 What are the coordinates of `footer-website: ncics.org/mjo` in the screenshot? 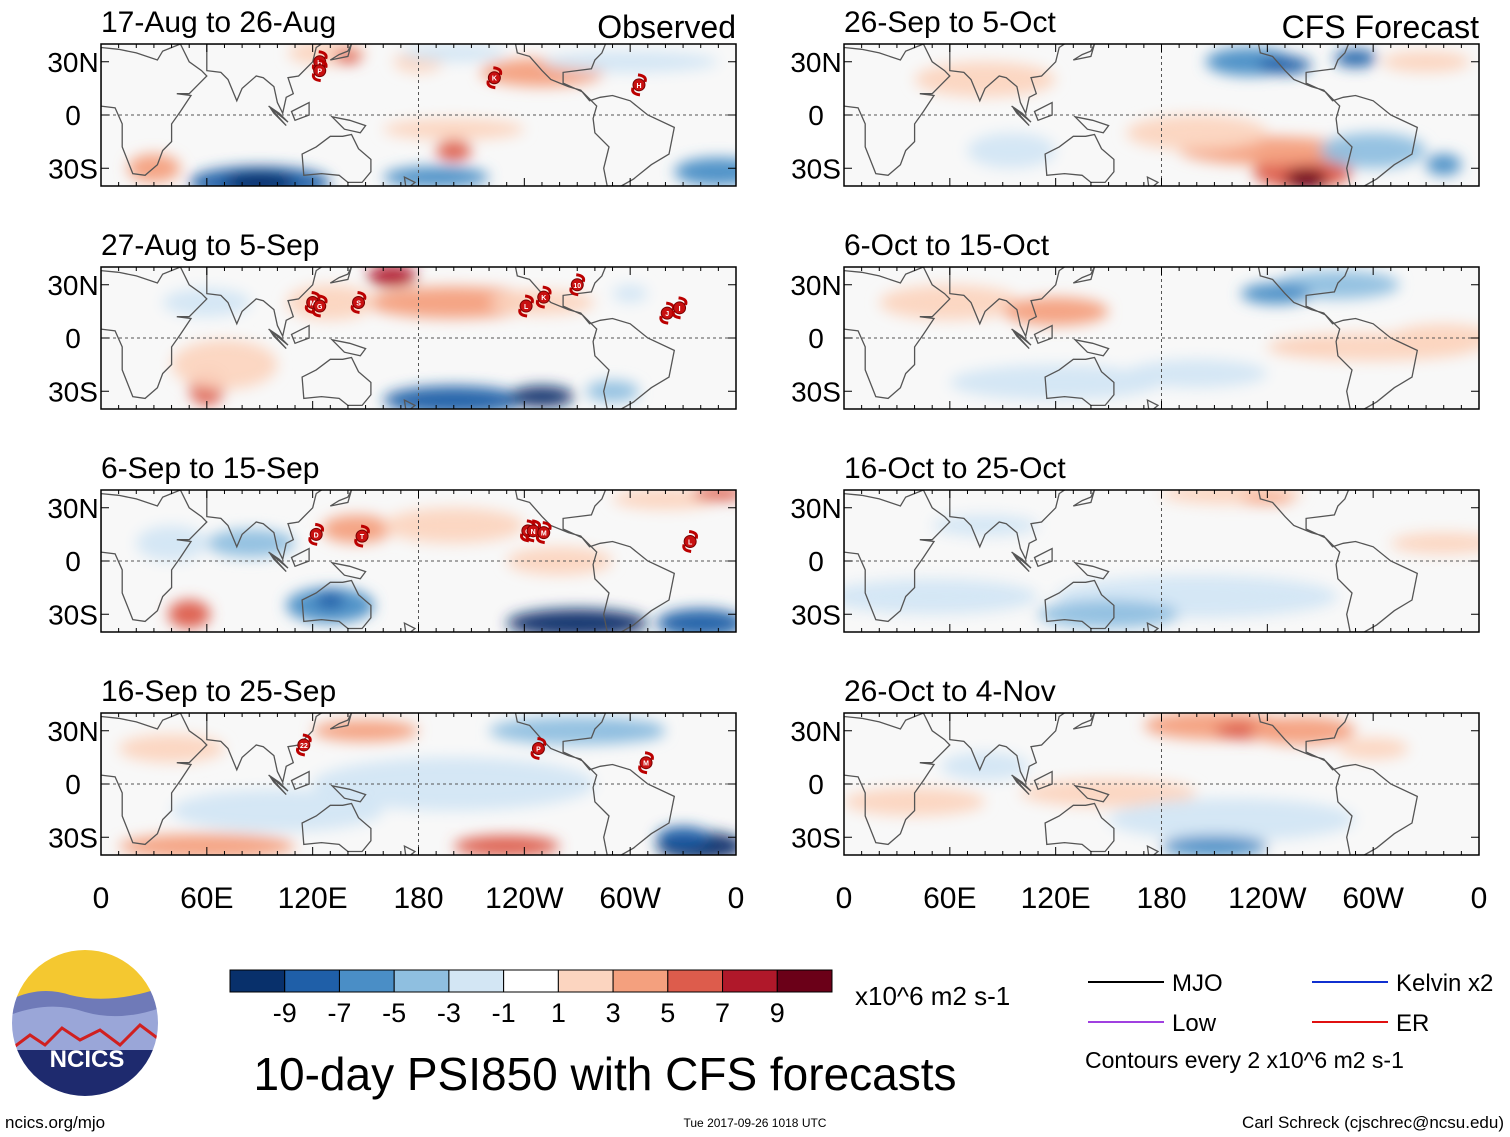 It's located at (55, 1122).